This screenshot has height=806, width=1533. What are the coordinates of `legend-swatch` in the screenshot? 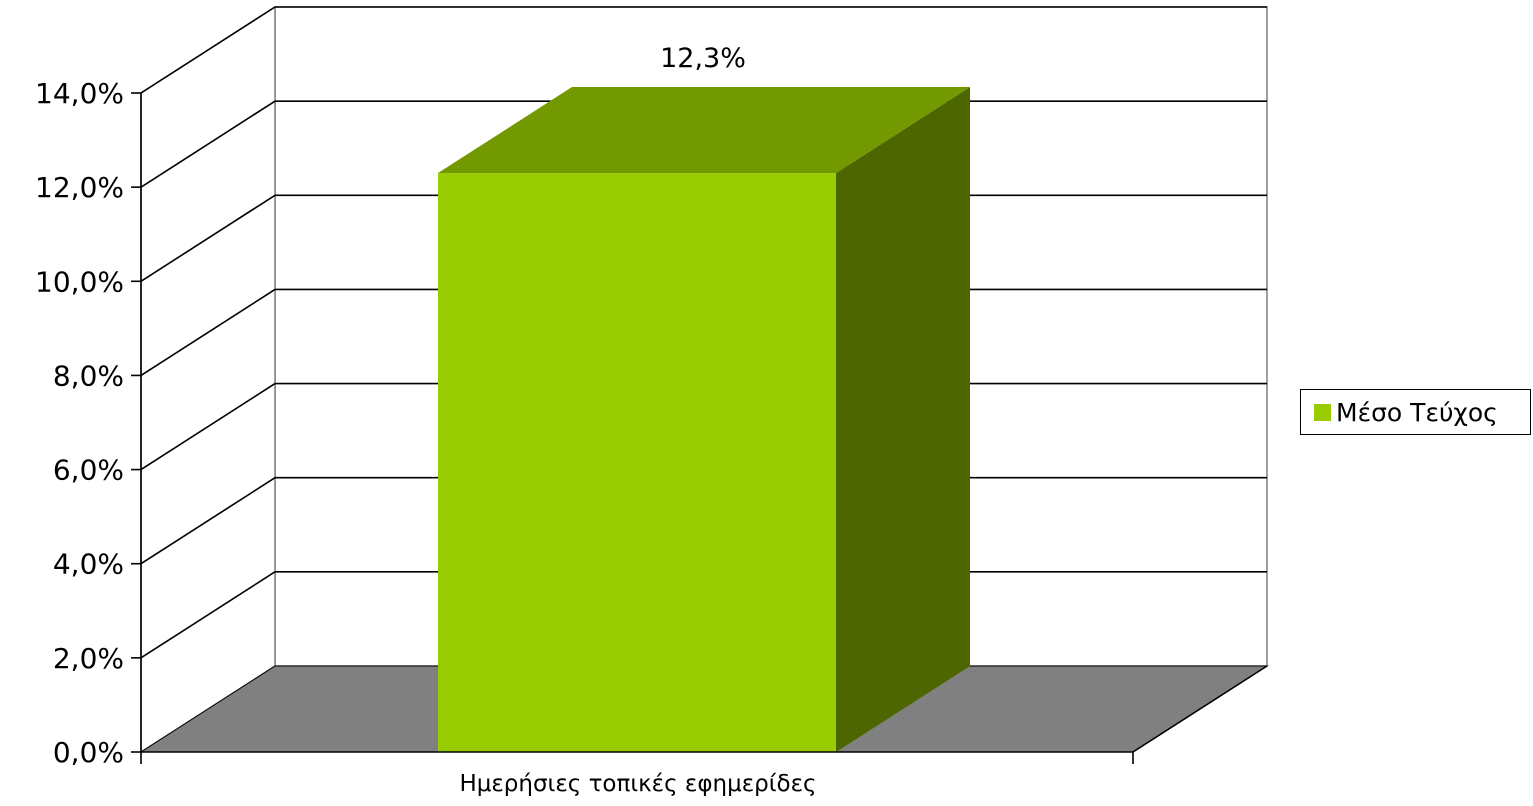 It's located at (1322, 412).